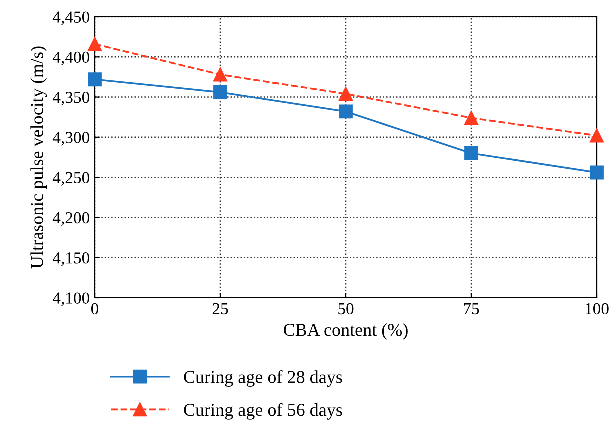  I want to click on y-tick-label: 4,350, so click(71, 99).